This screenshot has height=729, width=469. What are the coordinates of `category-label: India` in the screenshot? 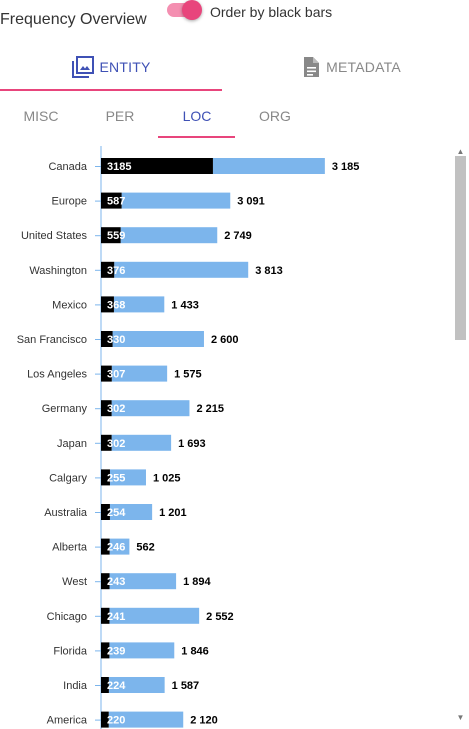 It's located at (75, 686).